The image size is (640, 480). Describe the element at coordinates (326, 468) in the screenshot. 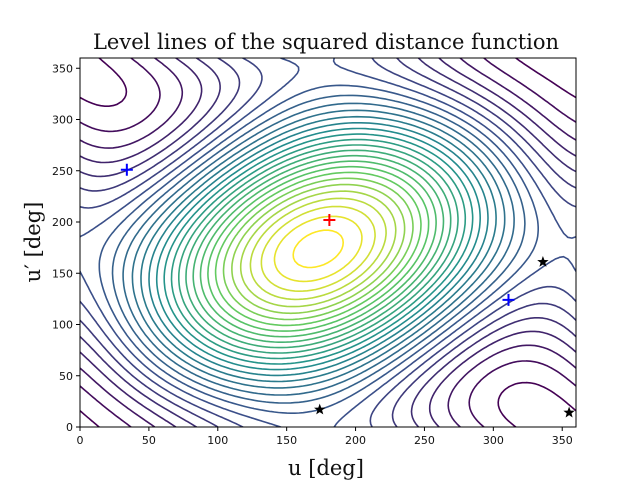

I see `x-axis-label: u [deg]` at that location.